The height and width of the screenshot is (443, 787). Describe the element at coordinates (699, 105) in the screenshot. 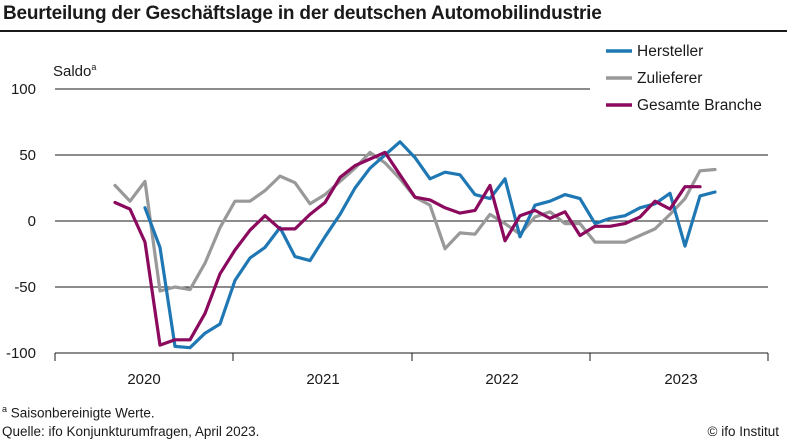

I see `legend-label: Gesamte Branche` at that location.